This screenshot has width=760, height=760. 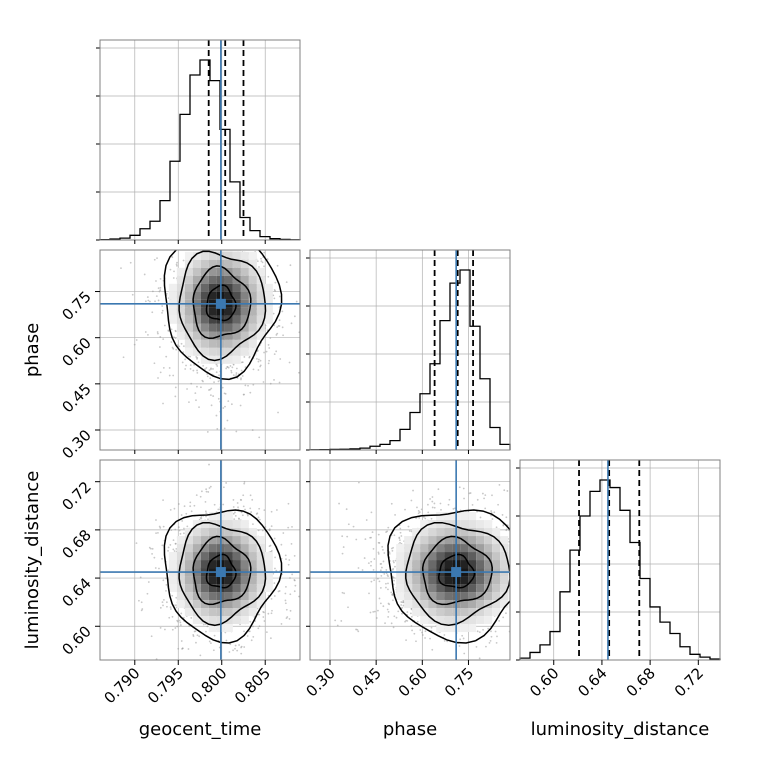 I want to click on density-layer, so click(x=200, y=560).